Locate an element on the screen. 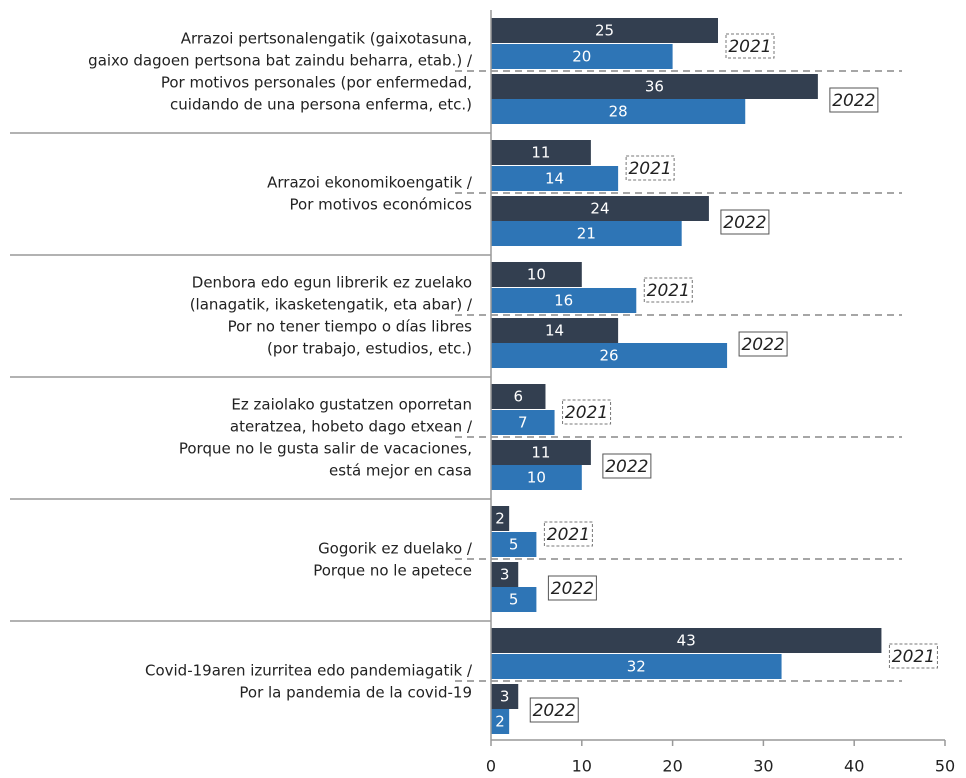 The height and width of the screenshot is (778, 966). value-label: 28 is located at coordinates (618, 112).